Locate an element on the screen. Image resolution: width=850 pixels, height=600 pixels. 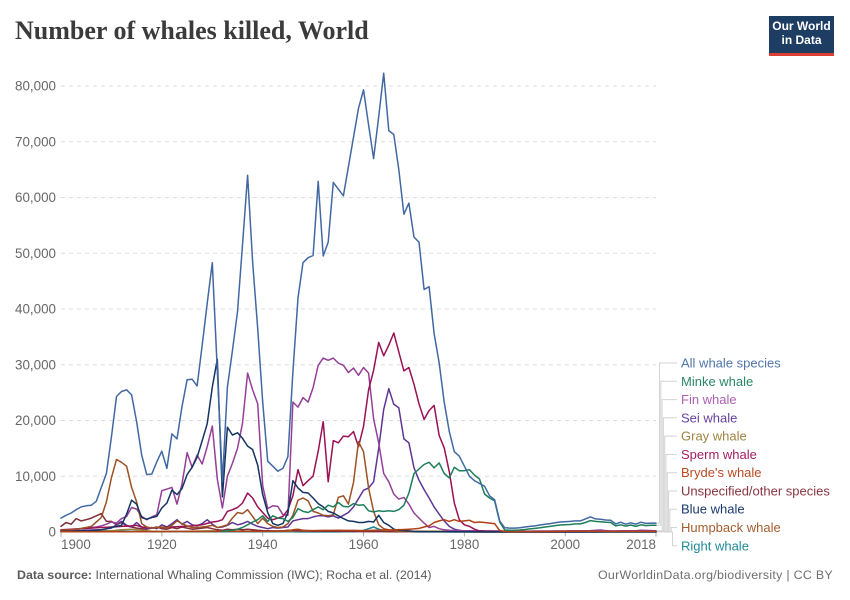
svg-text: Right whale is located at coordinates (715, 545).